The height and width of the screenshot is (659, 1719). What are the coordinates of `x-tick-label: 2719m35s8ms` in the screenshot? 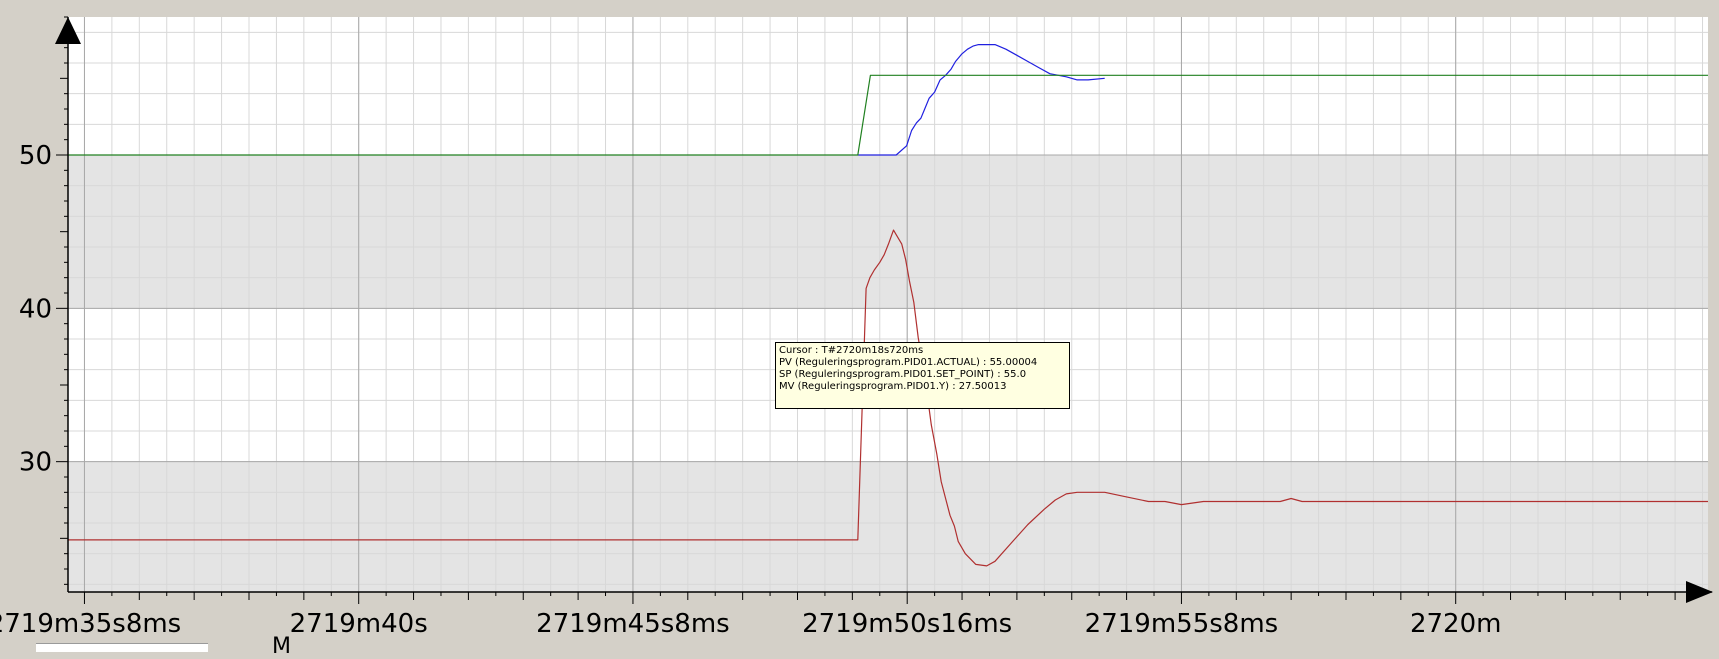 It's located at (90, 624).